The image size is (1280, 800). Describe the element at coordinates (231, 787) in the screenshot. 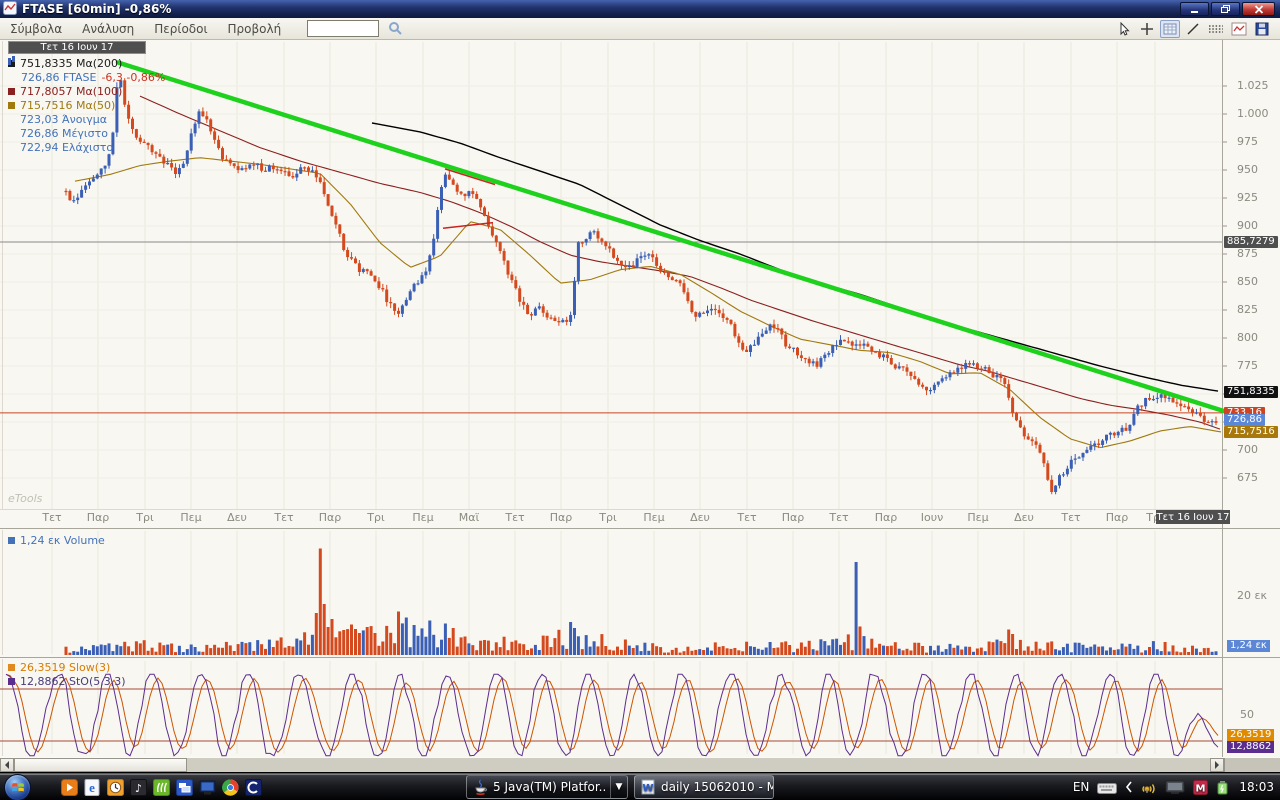

I see `chrome-icon` at that location.